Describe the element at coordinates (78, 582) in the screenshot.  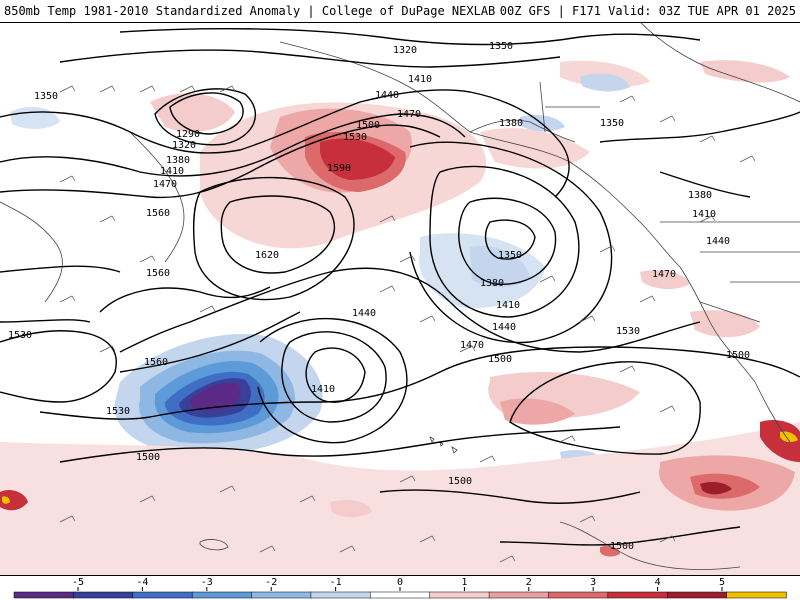
I see `colorbar-tick-label: -5` at that location.